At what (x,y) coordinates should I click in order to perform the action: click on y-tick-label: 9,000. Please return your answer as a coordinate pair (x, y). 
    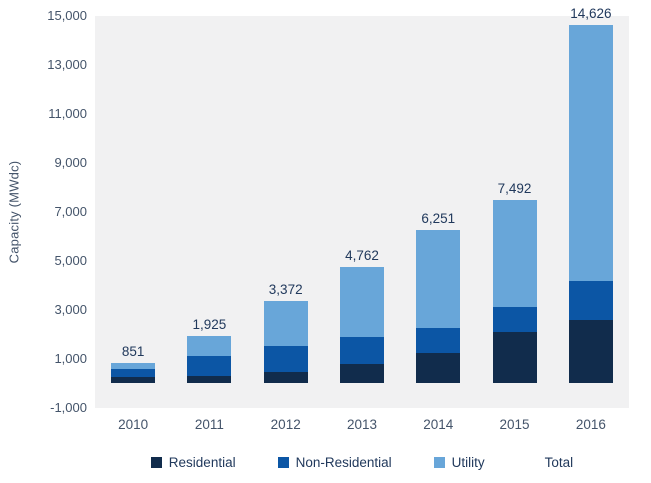
    Looking at the image, I should click on (70, 162).